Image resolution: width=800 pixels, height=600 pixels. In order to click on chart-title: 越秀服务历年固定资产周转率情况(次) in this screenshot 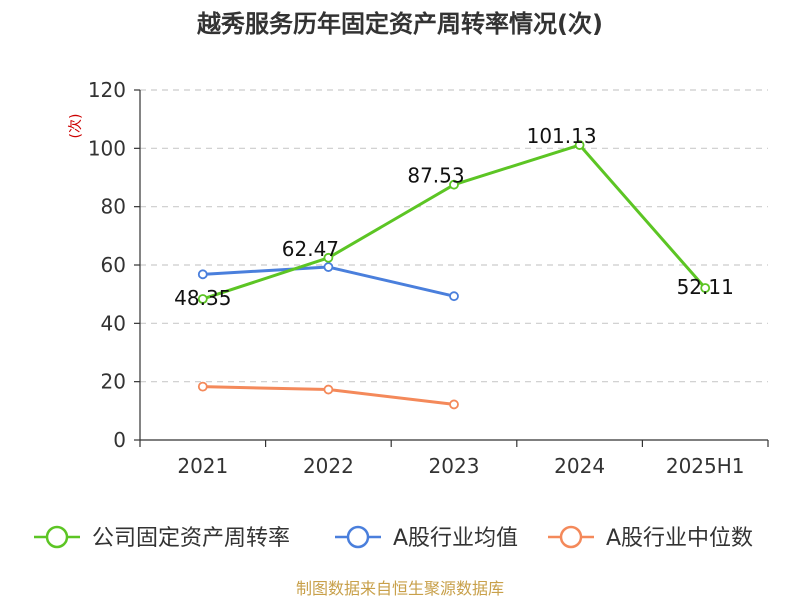, I will do `click(400, 24)`.